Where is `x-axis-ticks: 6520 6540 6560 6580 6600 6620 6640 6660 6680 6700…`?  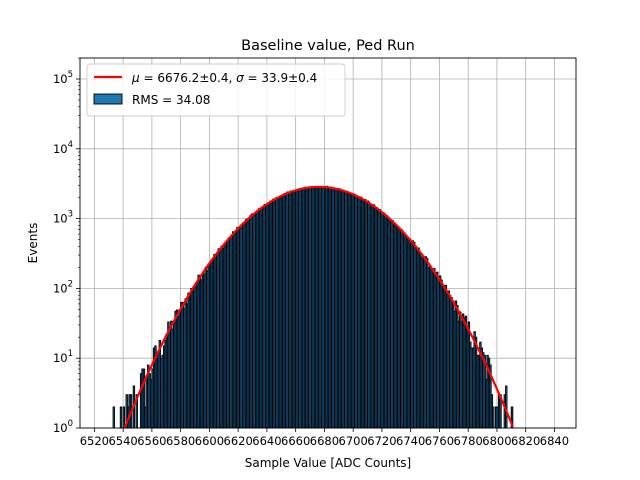
x-axis-ticks: 6520 6540 6560 6580 6600 6620 6640 6660 6680 6700… is located at coordinates (324, 438).